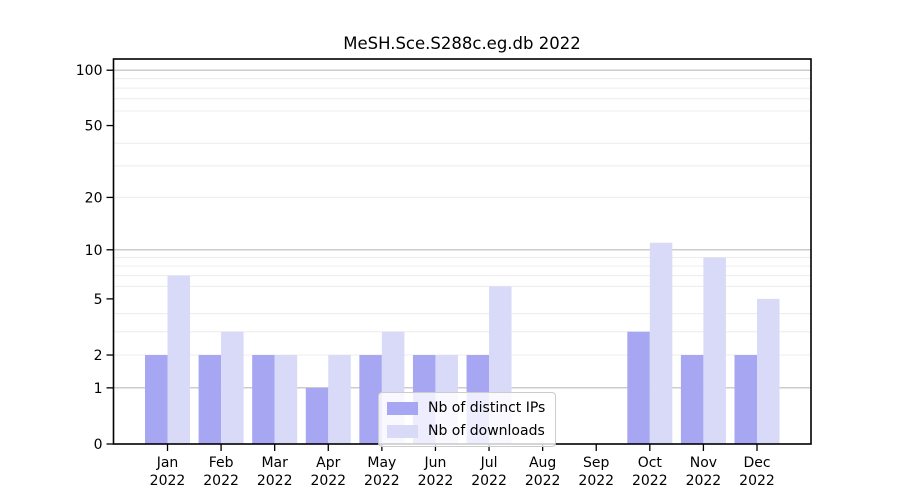  I want to click on x-tick-label-month: Sep, so click(596, 463).